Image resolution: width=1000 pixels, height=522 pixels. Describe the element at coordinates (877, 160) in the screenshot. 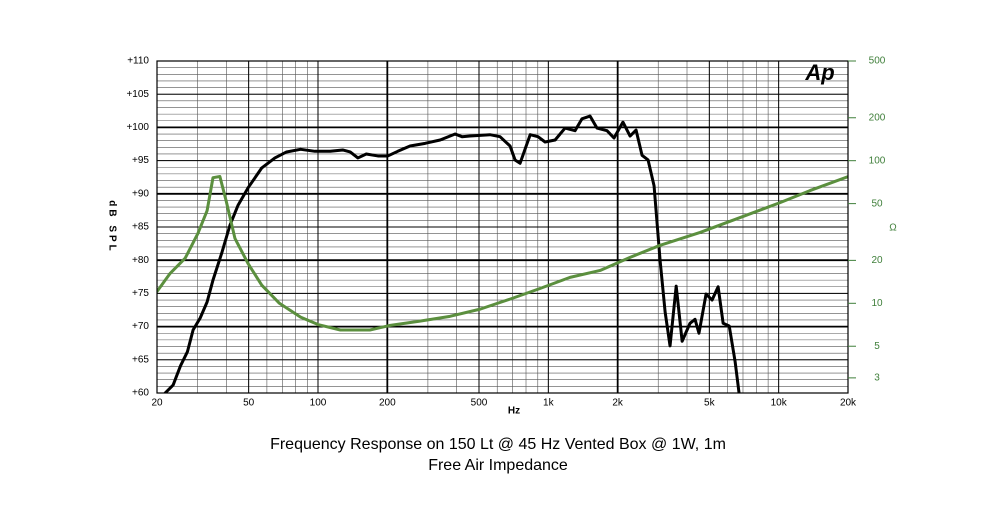

I see `y2-tick-label: 100` at that location.